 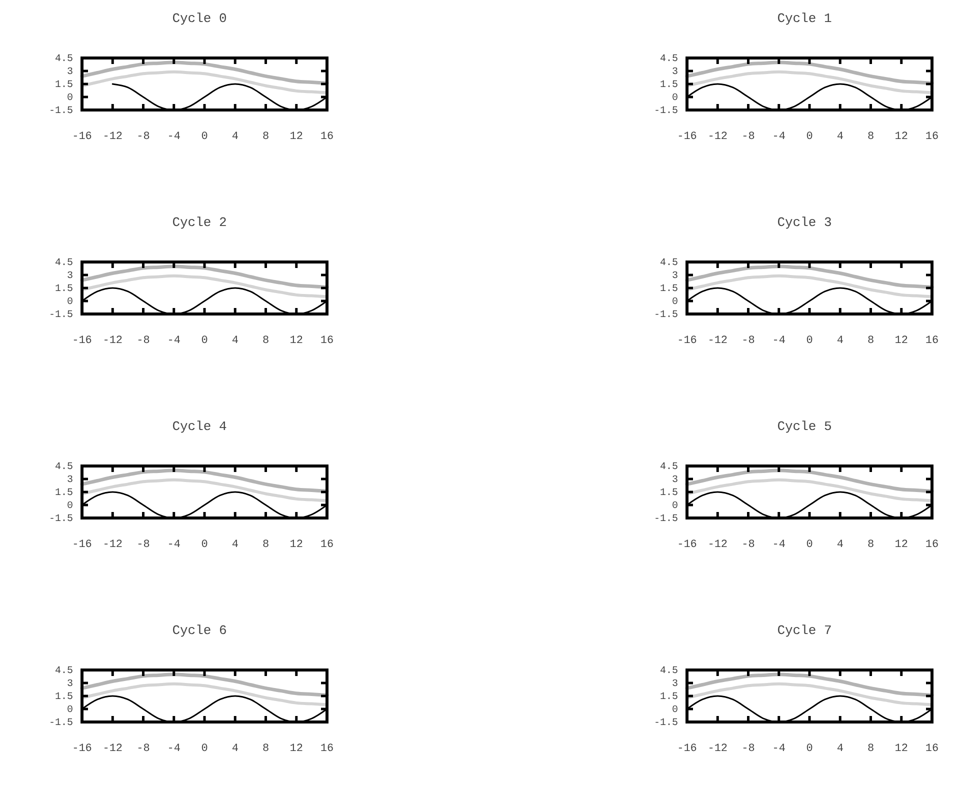 I want to click on chart-title: Cycle 7, so click(x=804, y=630).